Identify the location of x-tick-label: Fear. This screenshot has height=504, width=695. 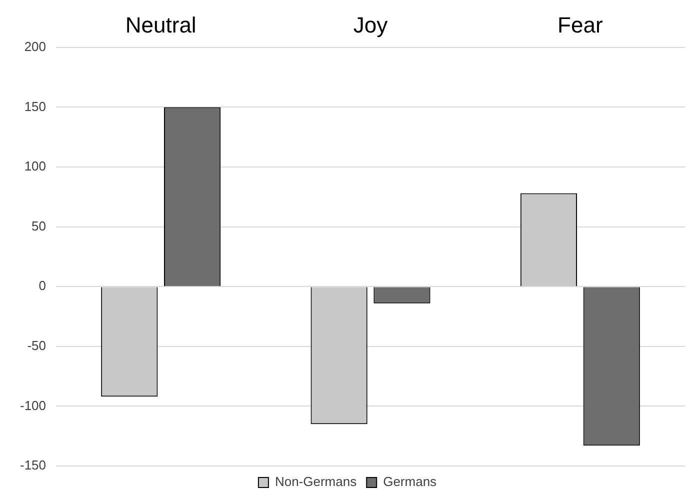
(580, 25).